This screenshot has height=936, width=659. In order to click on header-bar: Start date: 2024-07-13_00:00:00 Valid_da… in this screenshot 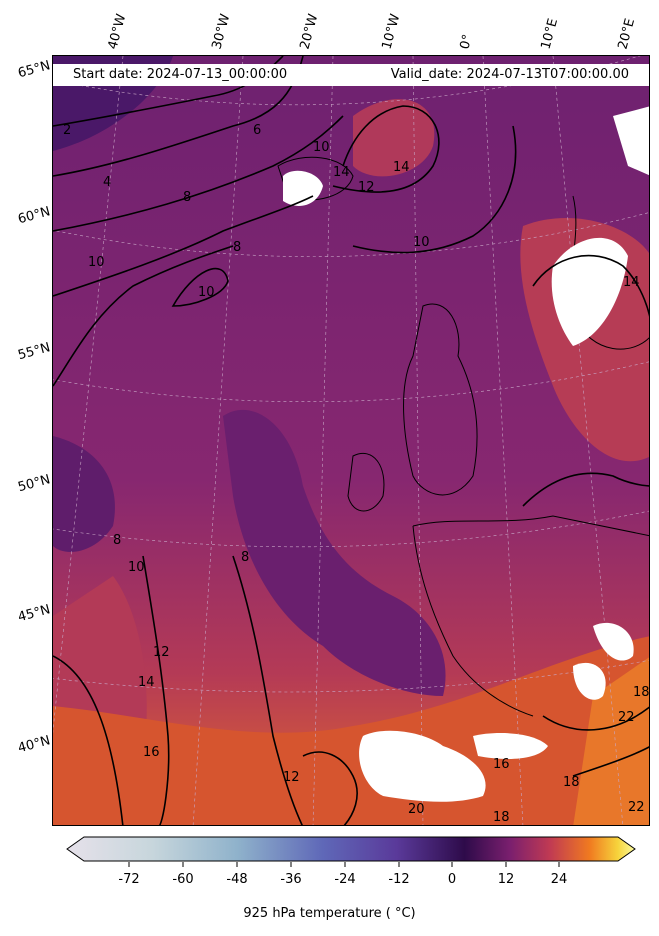, I will do `click(351, 75)`.